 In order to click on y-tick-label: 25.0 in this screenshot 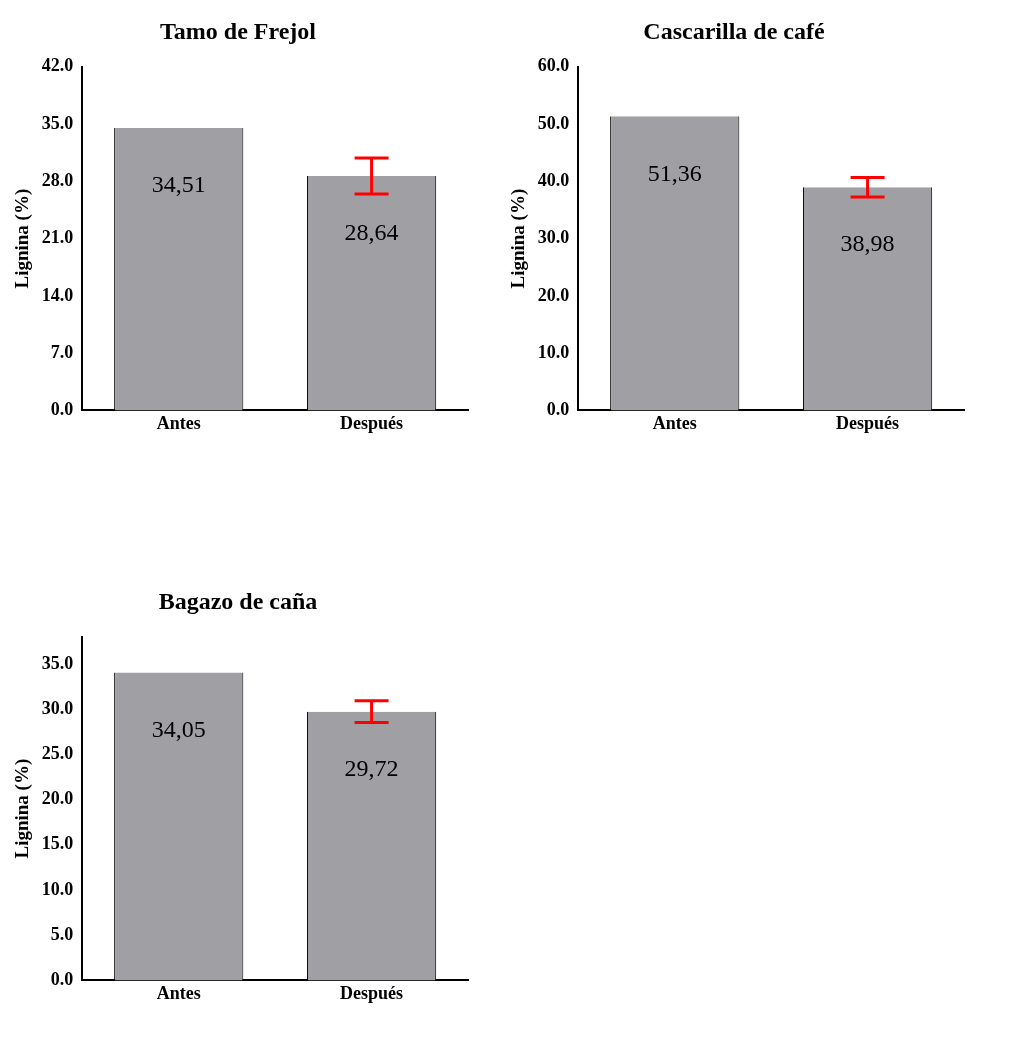, I will do `click(57, 753)`.